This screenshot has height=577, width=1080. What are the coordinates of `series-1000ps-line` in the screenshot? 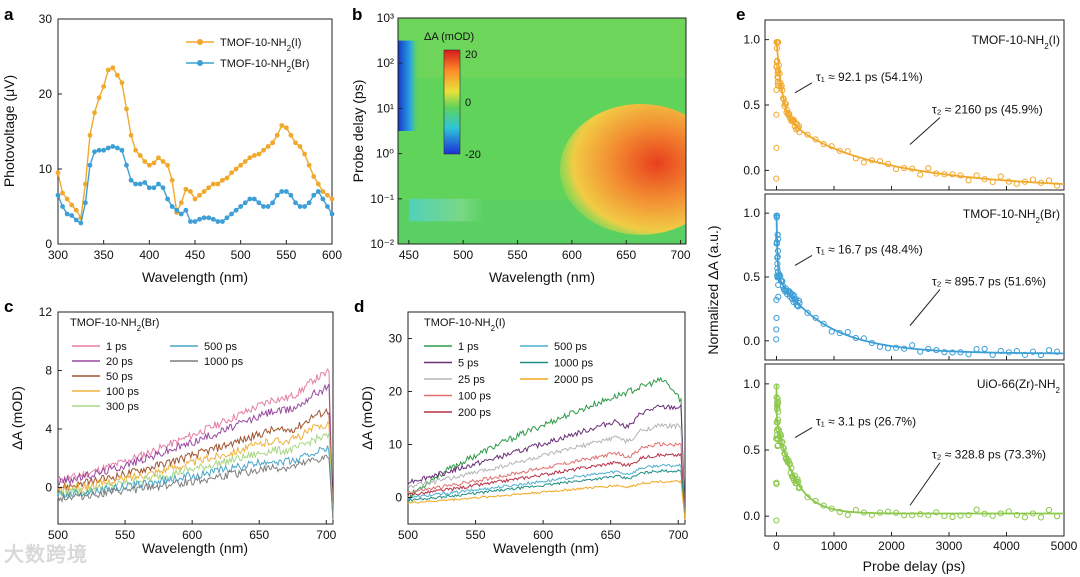 It's located at (546, 494).